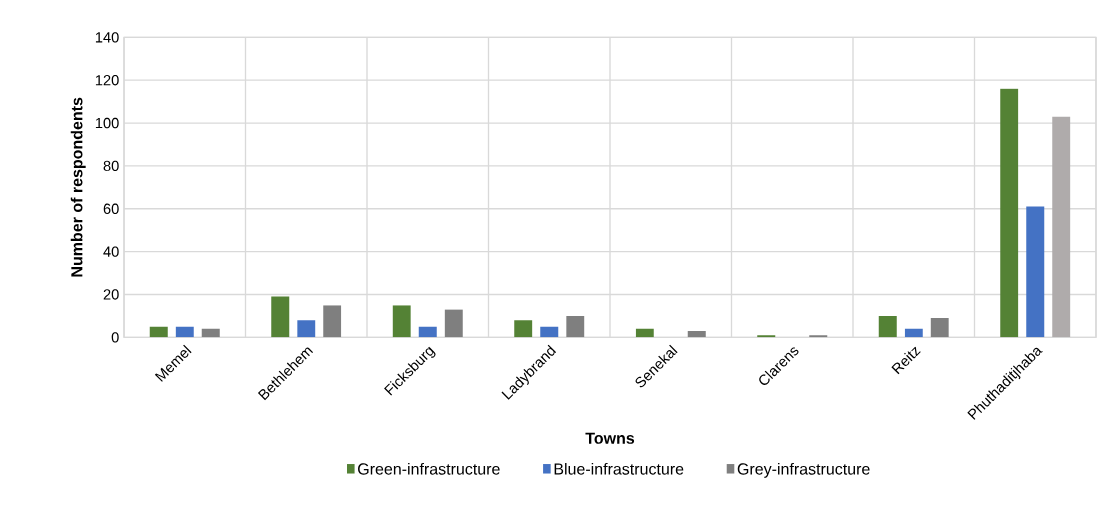 This screenshot has height=524, width=1119. What do you see at coordinates (111, 166) in the screenshot?
I see `y-tick-label: 80` at bounding box center [111, 166].